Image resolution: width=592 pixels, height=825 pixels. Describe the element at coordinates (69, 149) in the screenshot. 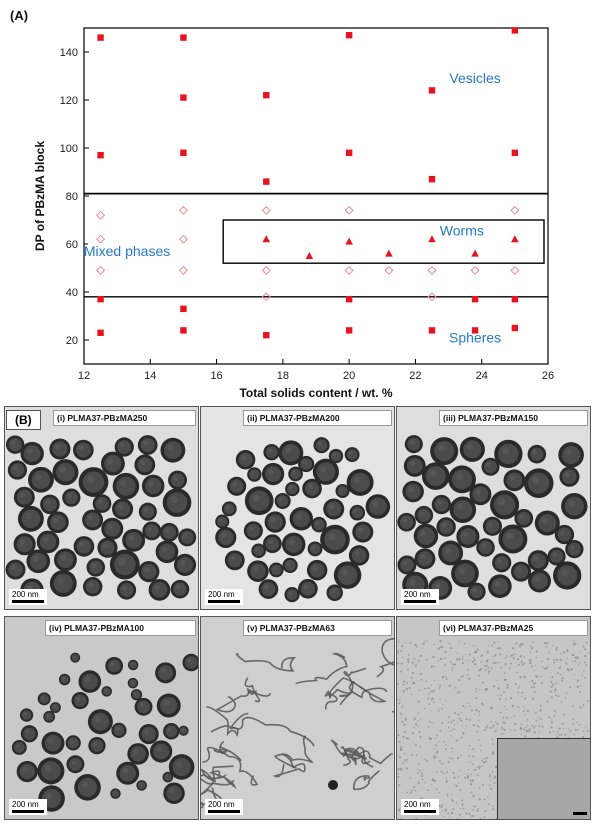

I see `y-tick-label: 100` at that location.